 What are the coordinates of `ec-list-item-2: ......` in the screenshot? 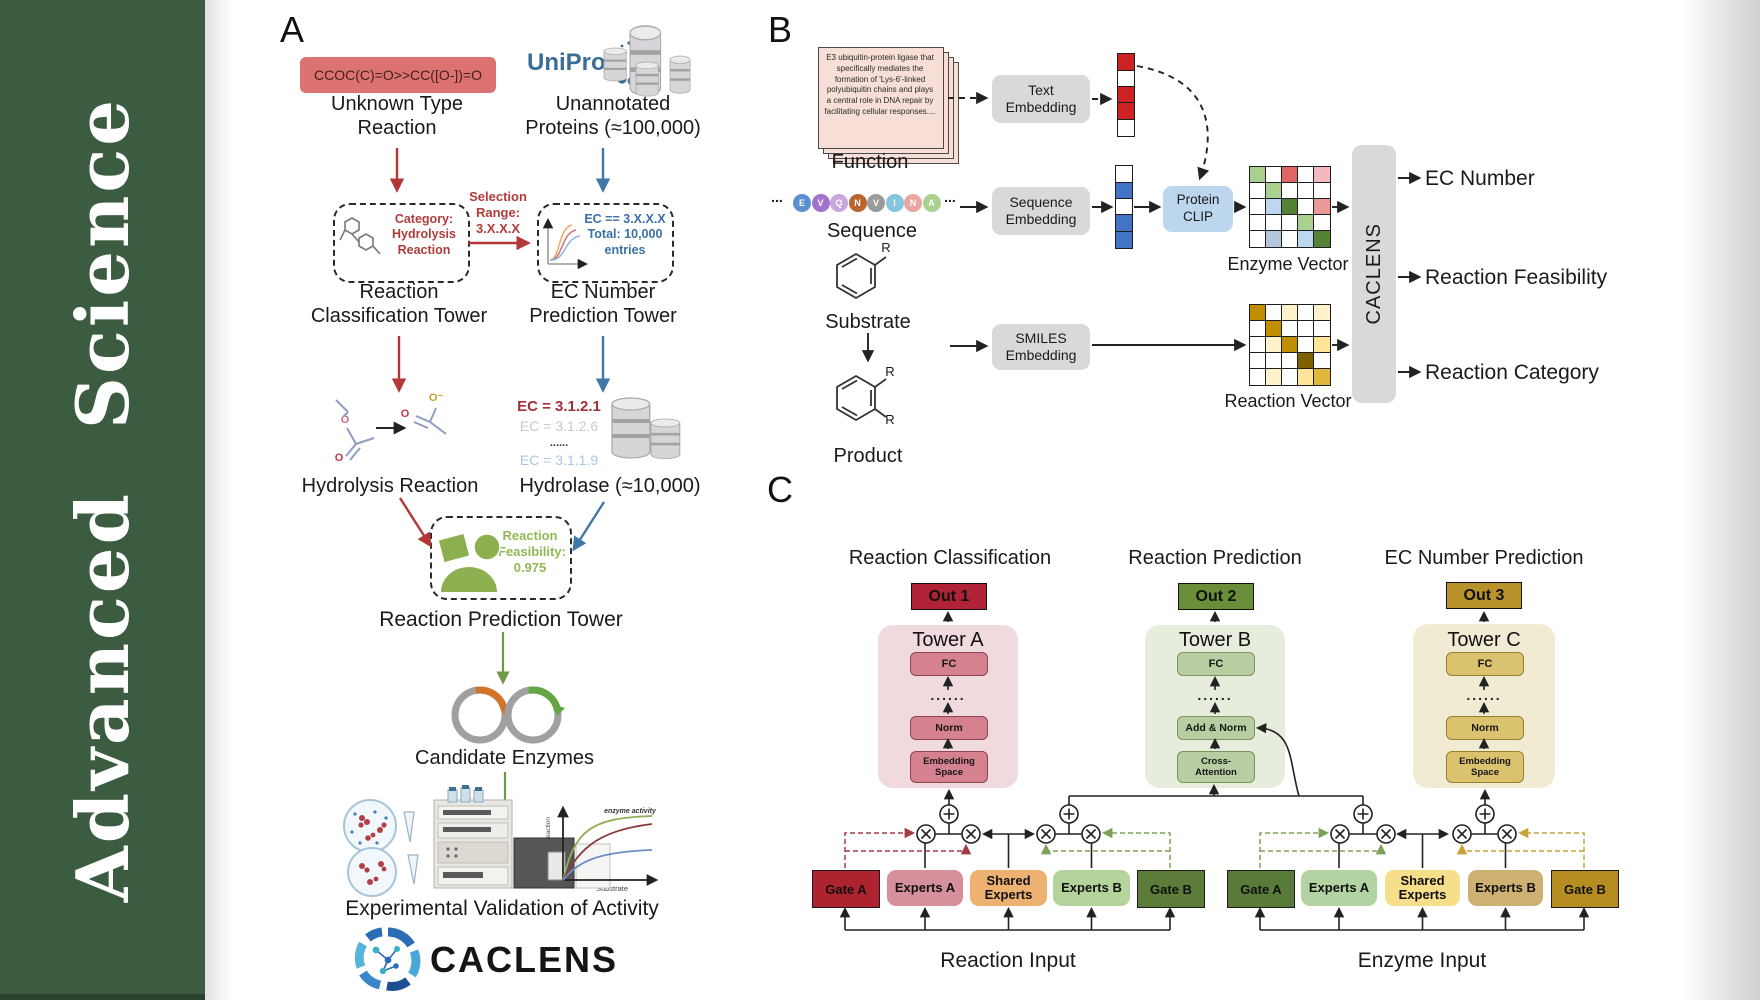 It's located at (559, 443).